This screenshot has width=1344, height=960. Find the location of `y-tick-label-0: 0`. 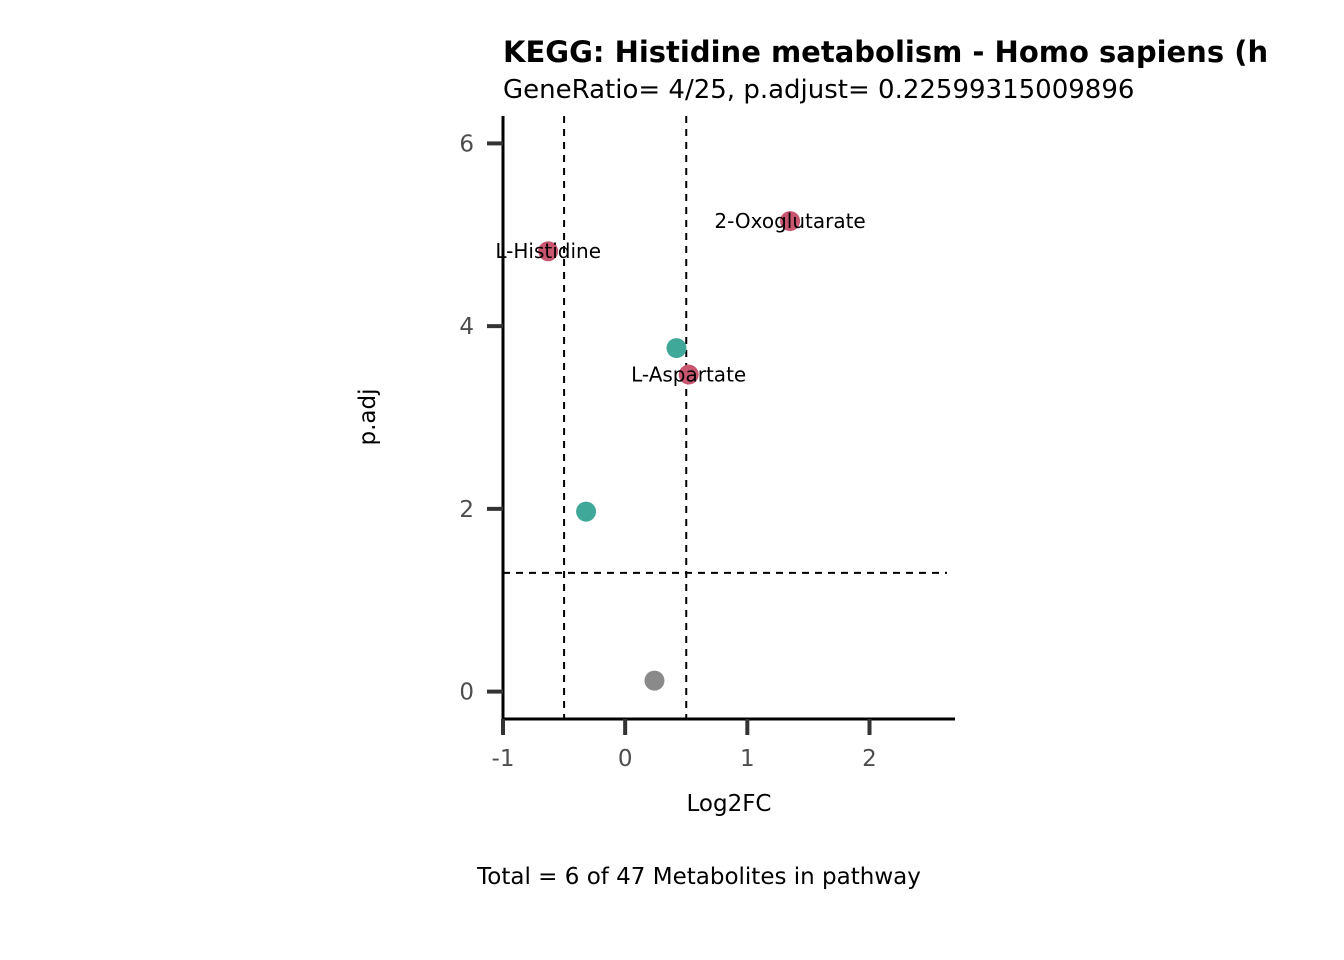

y-tick-label-0: 0 is located at coordinates (466, 693).